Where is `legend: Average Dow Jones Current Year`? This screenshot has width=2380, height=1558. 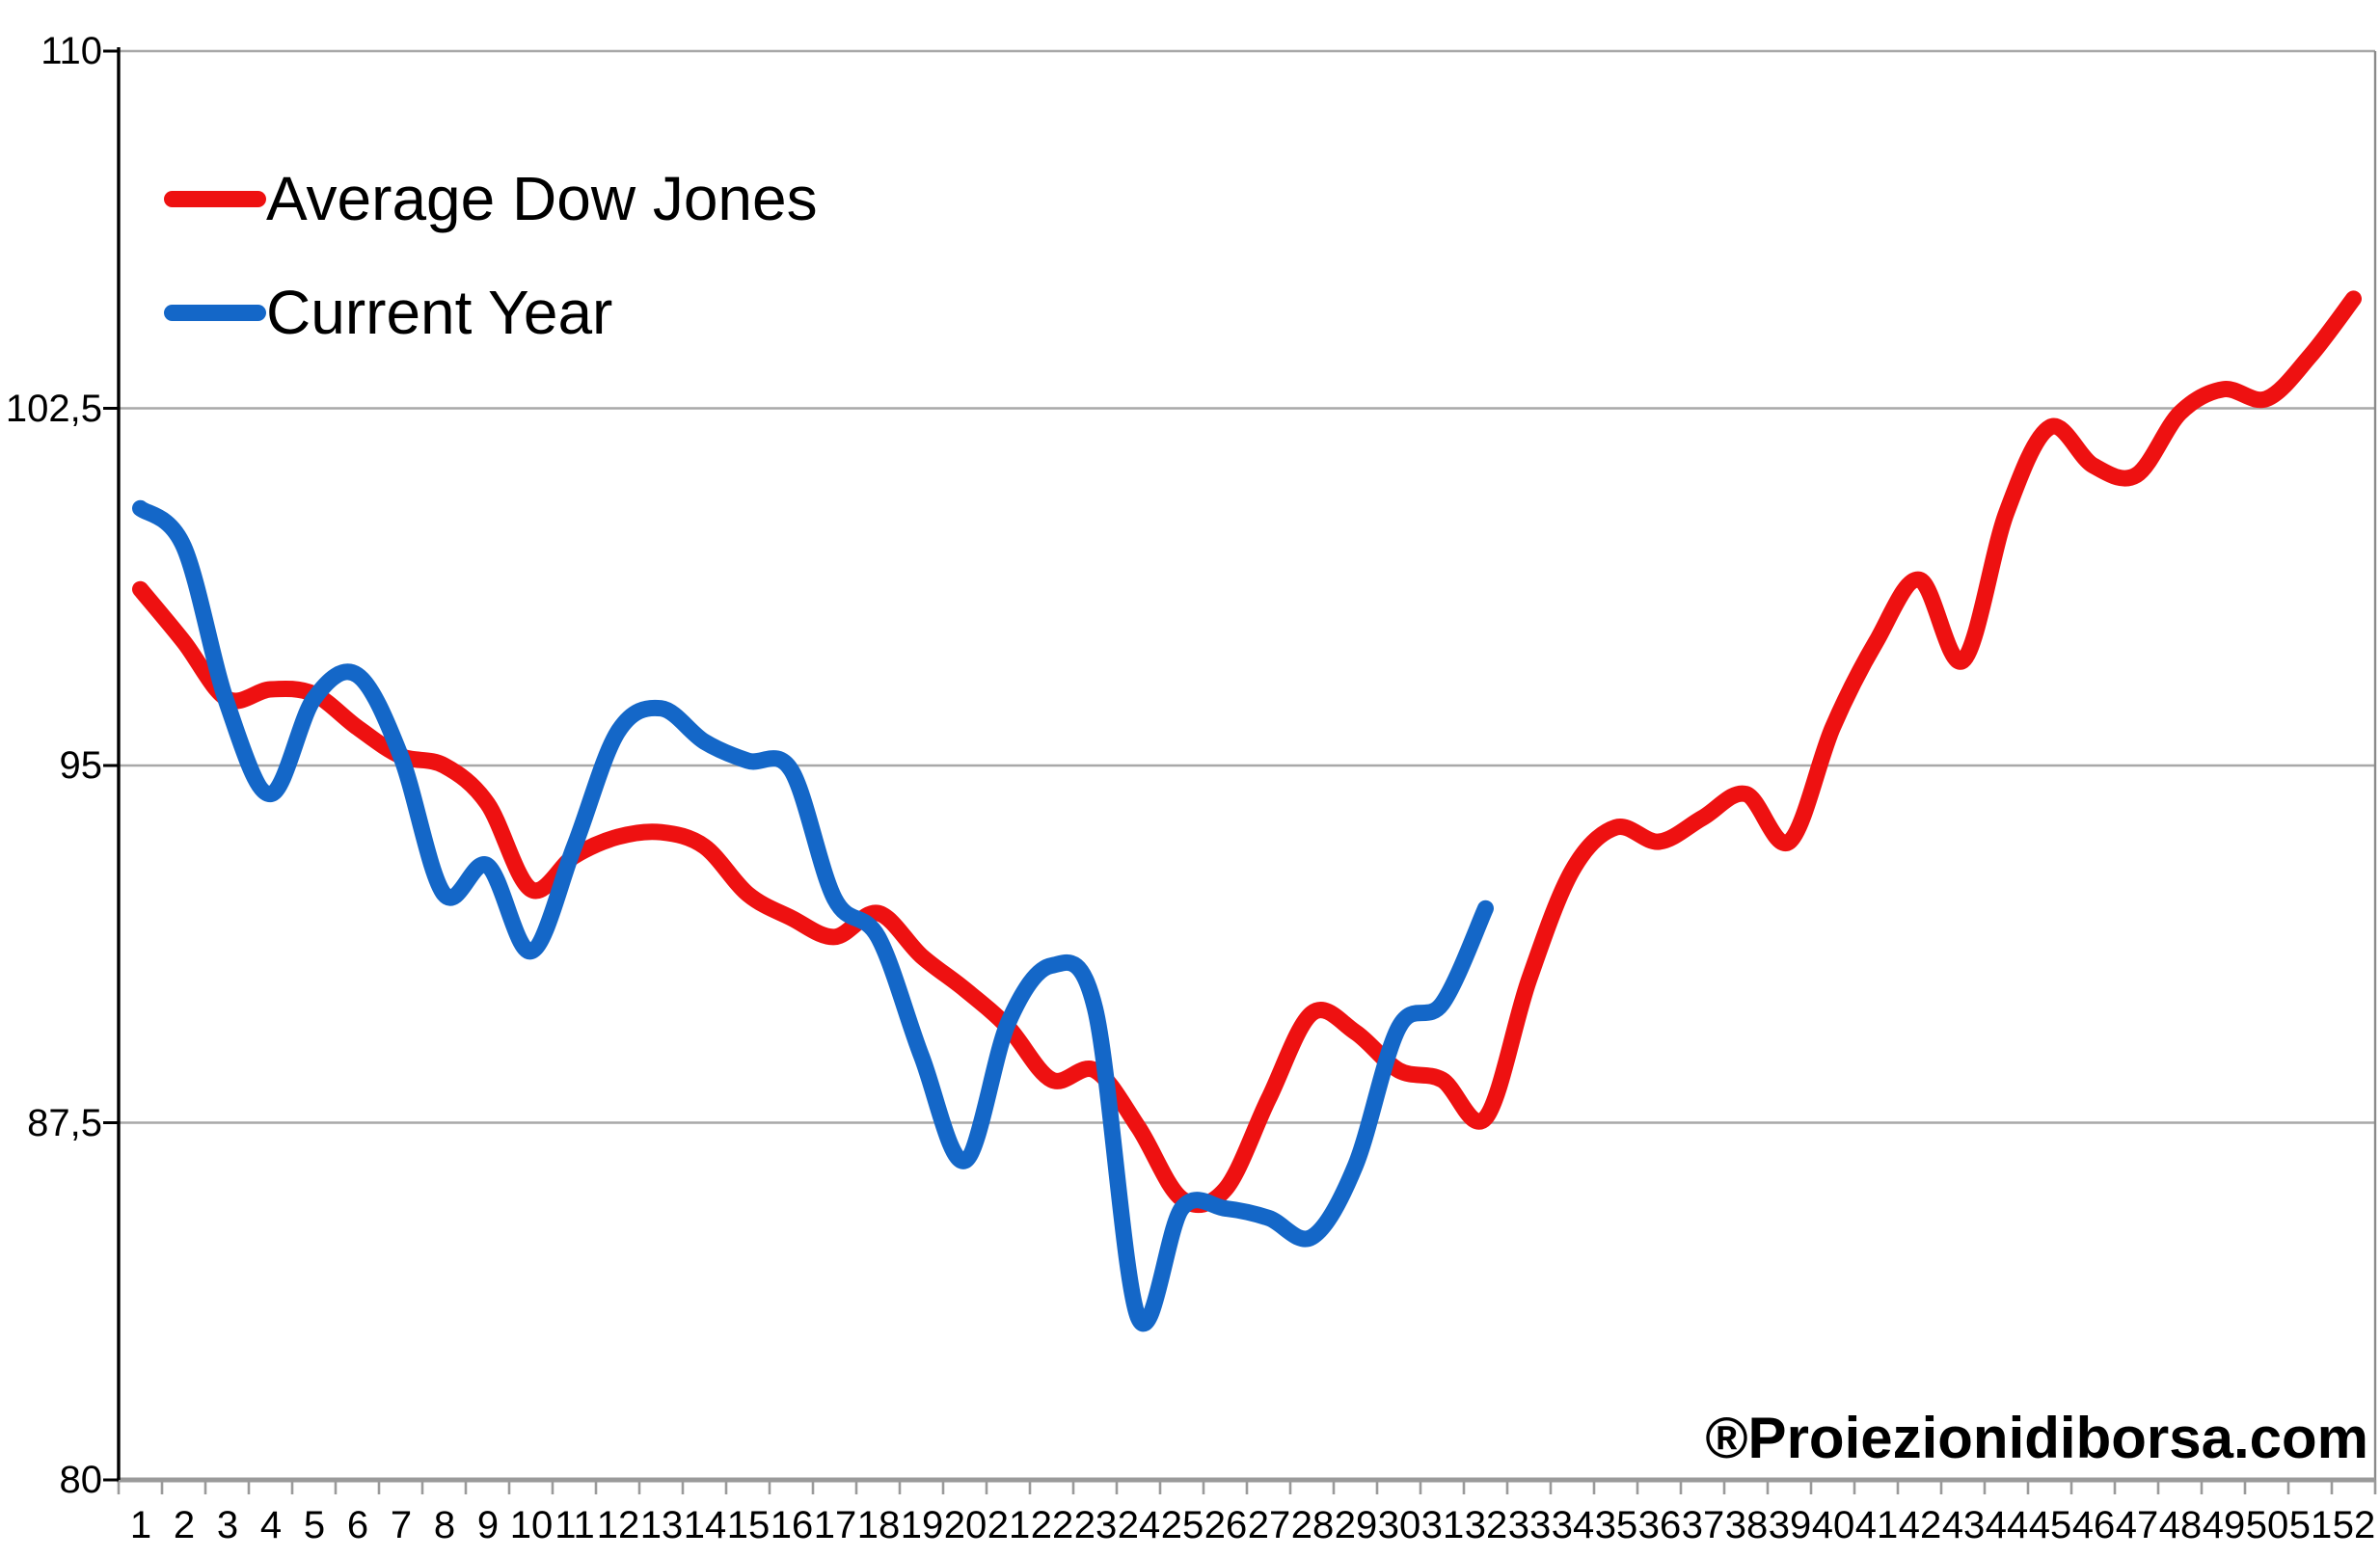 legend: Average Dow Jones Current Year is located at coordinates (491, 255).